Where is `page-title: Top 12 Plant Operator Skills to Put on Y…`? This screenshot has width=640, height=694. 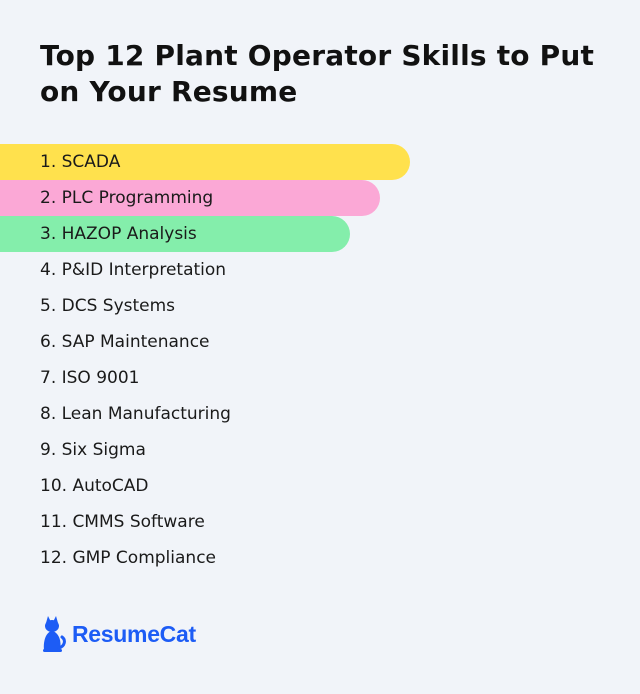
page-title: Top 12 Plant Operator Skills to Put on Y… is located at coordinates (317, 73).